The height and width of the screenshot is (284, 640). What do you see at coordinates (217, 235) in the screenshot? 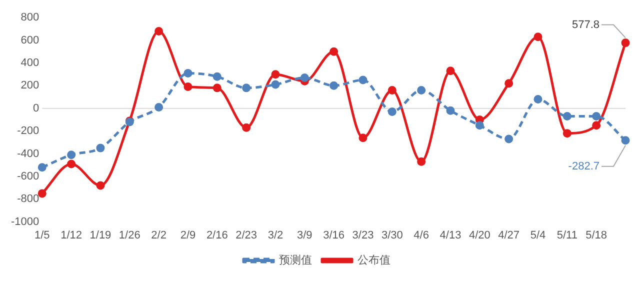
I see `x-tick-label: 2/16` at bounding box center [217, 235].